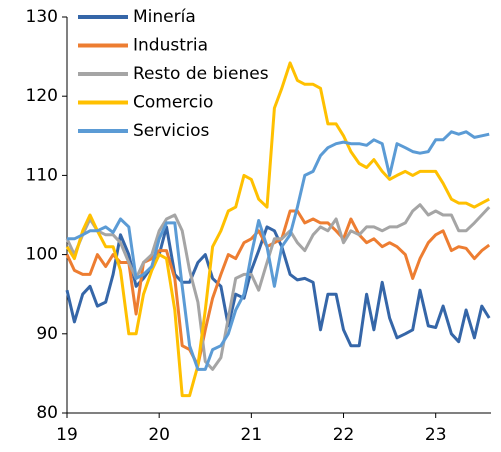  What do you see at coordinates (42, 96) in the screenshot?
I see `y-tick-label: 120` at bounding box center [42, 96].